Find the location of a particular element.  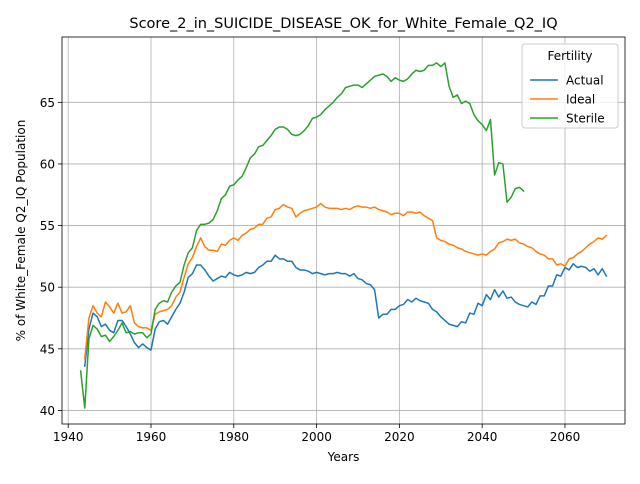

legend-entries: Actual Ideal Sterile is located at coordinates (567, 100).